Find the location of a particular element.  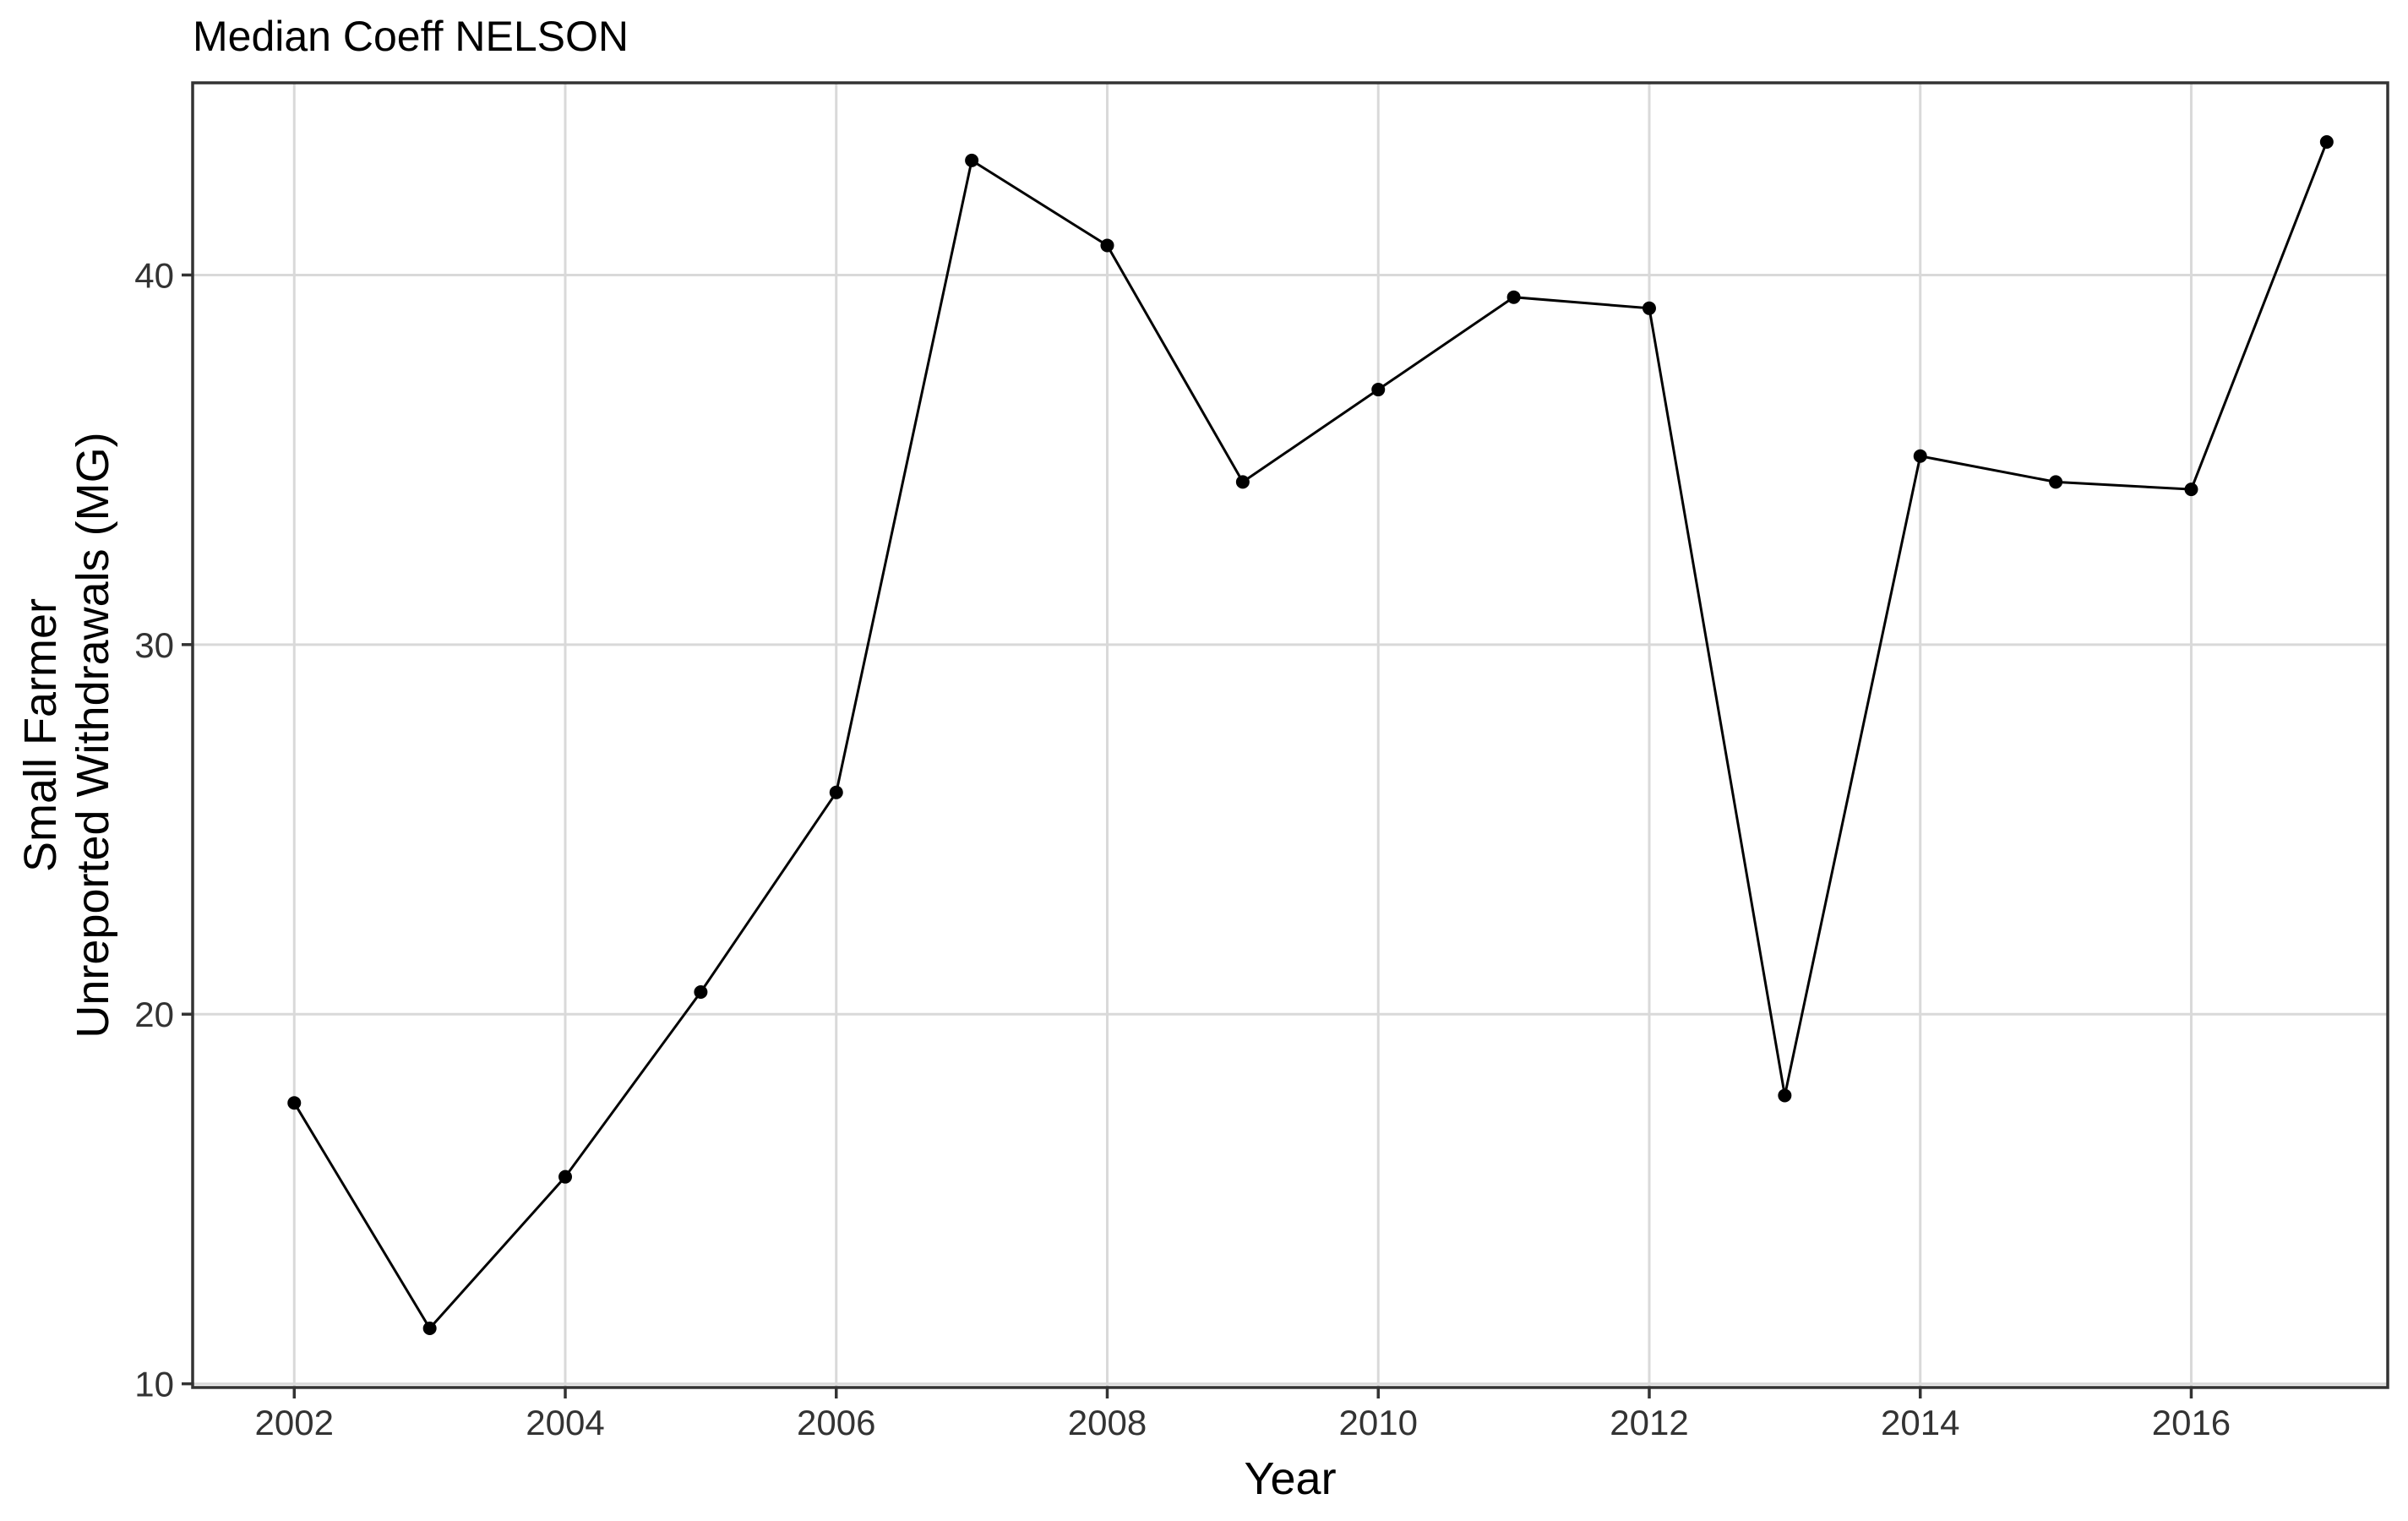

x-tick-label: 2004 is located at coordinates (565, 1422).